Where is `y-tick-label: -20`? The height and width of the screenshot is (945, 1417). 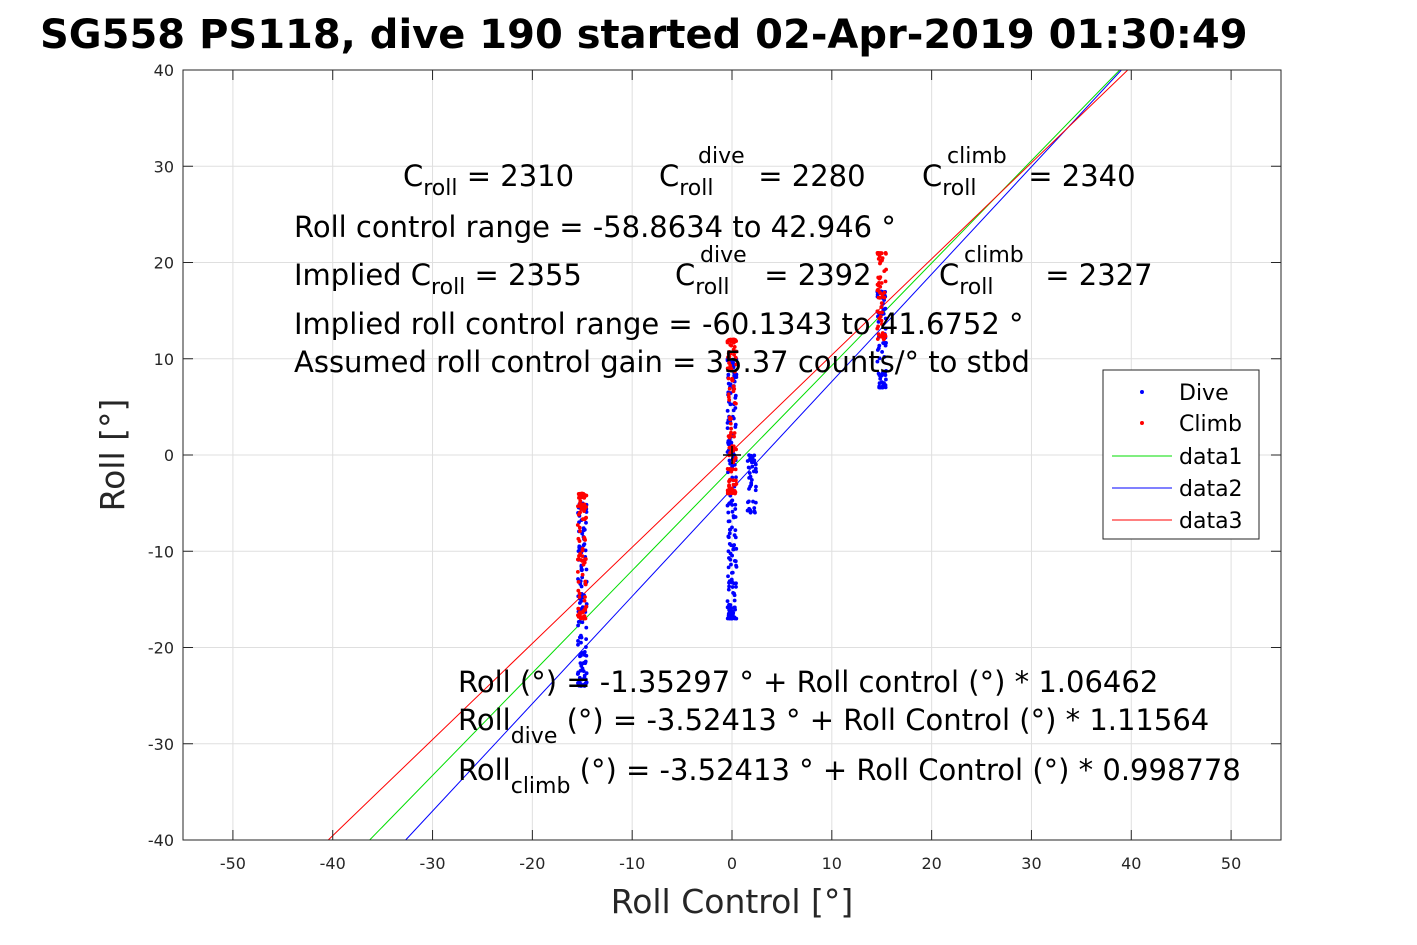
y-tick-label: -20 is located at coordinates (161, 648).